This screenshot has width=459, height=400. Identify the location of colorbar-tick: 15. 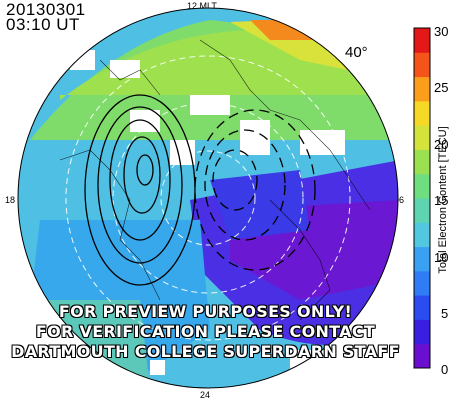
(441, 200).